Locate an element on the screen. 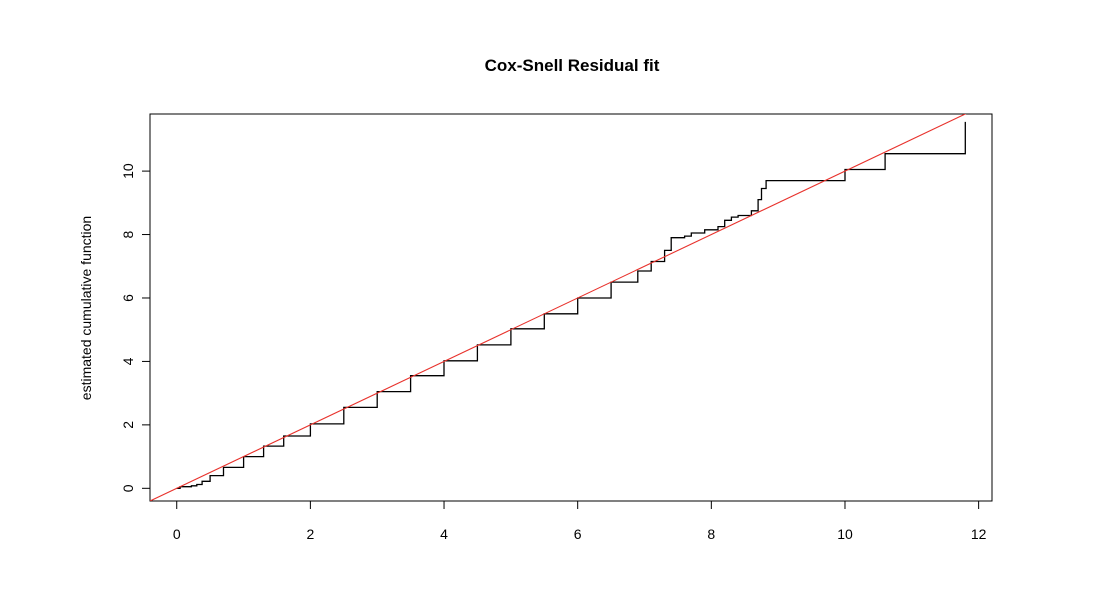 The width and height of the screenshot is (1120, 602). y-axis-label: estimated cumulative function is located at coordinates (86, 308).